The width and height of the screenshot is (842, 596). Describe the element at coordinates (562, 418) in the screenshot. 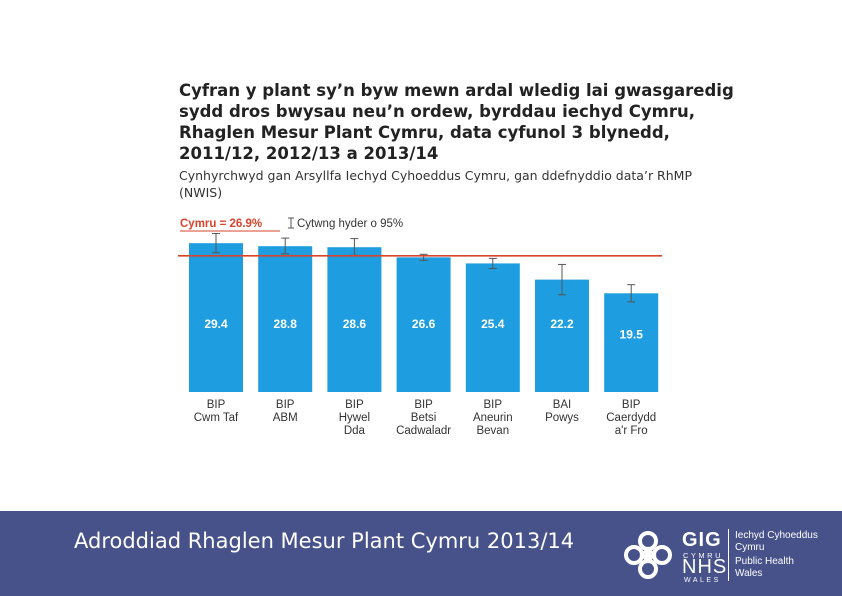

I see `category-label-line: Powys` at that location.